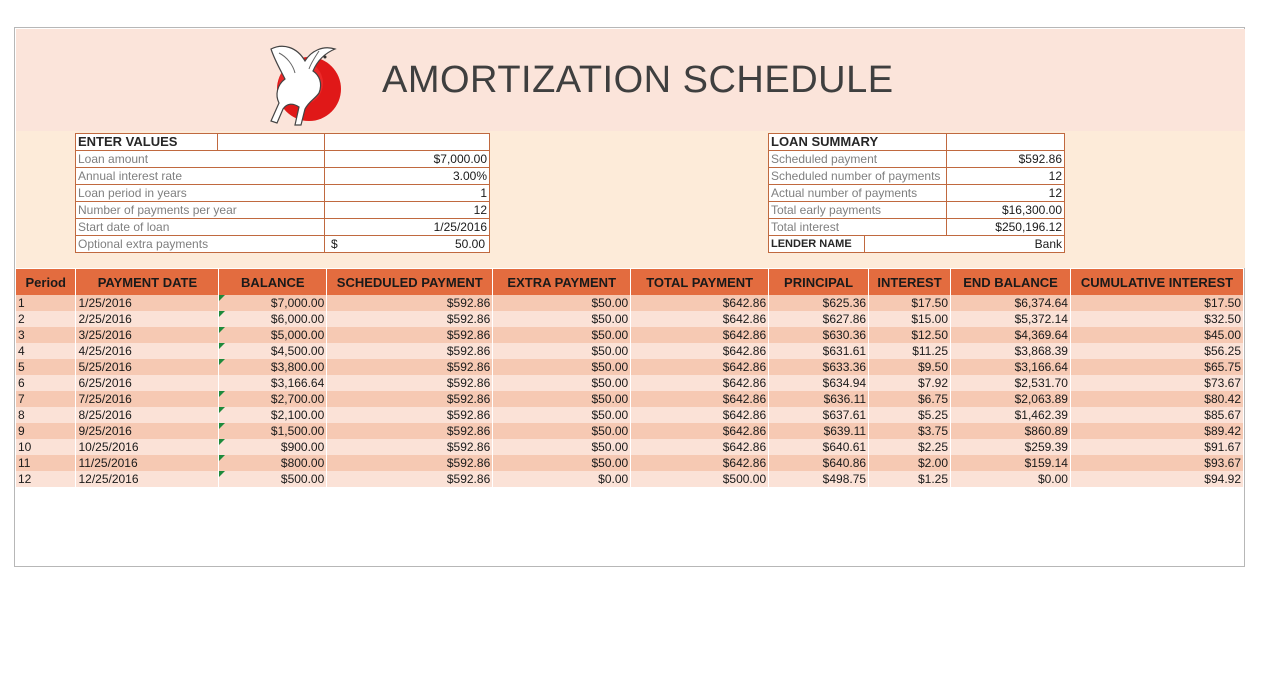  Describe the element at coordinates (147, 367) in the screenshot. I see `cell-payment-date: 5/25/2016` at that location.